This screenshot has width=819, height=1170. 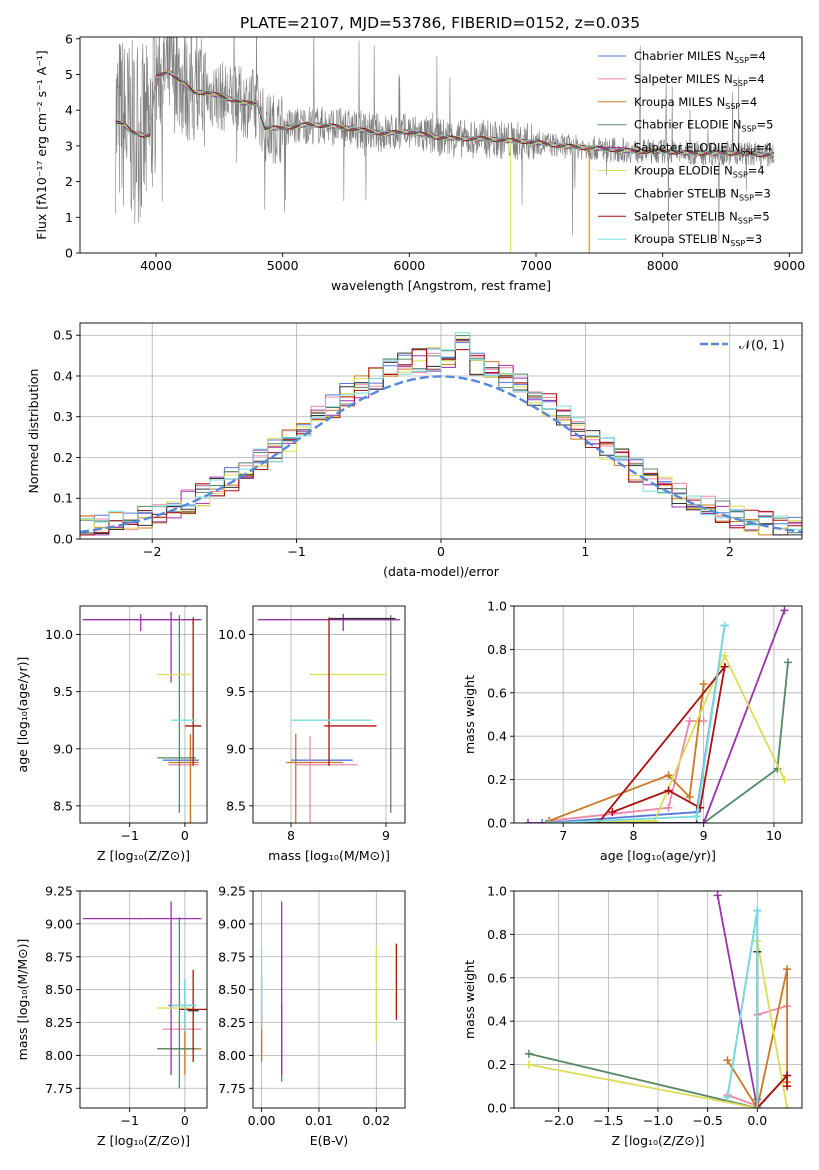 I want to click on x-axis-label: wavelength [Angstrom, rest frame], so click(x=441, y=285).